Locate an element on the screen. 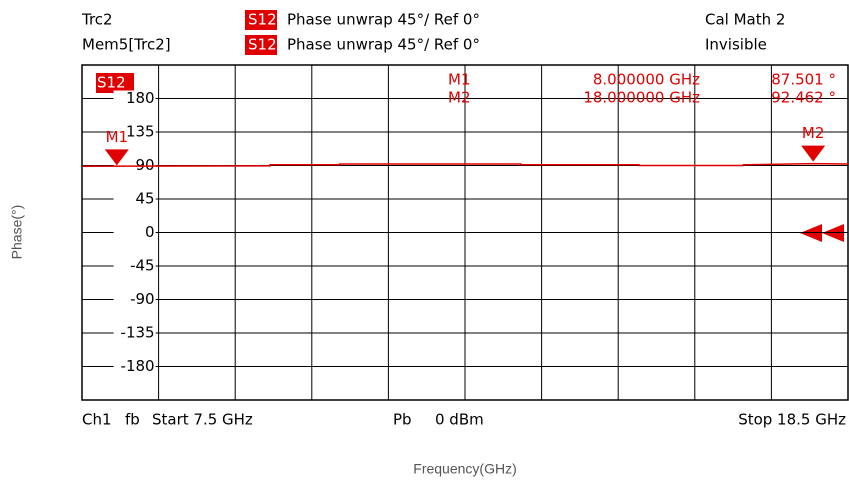  marker-table-name: M1 is located at coordinates (459, 80).